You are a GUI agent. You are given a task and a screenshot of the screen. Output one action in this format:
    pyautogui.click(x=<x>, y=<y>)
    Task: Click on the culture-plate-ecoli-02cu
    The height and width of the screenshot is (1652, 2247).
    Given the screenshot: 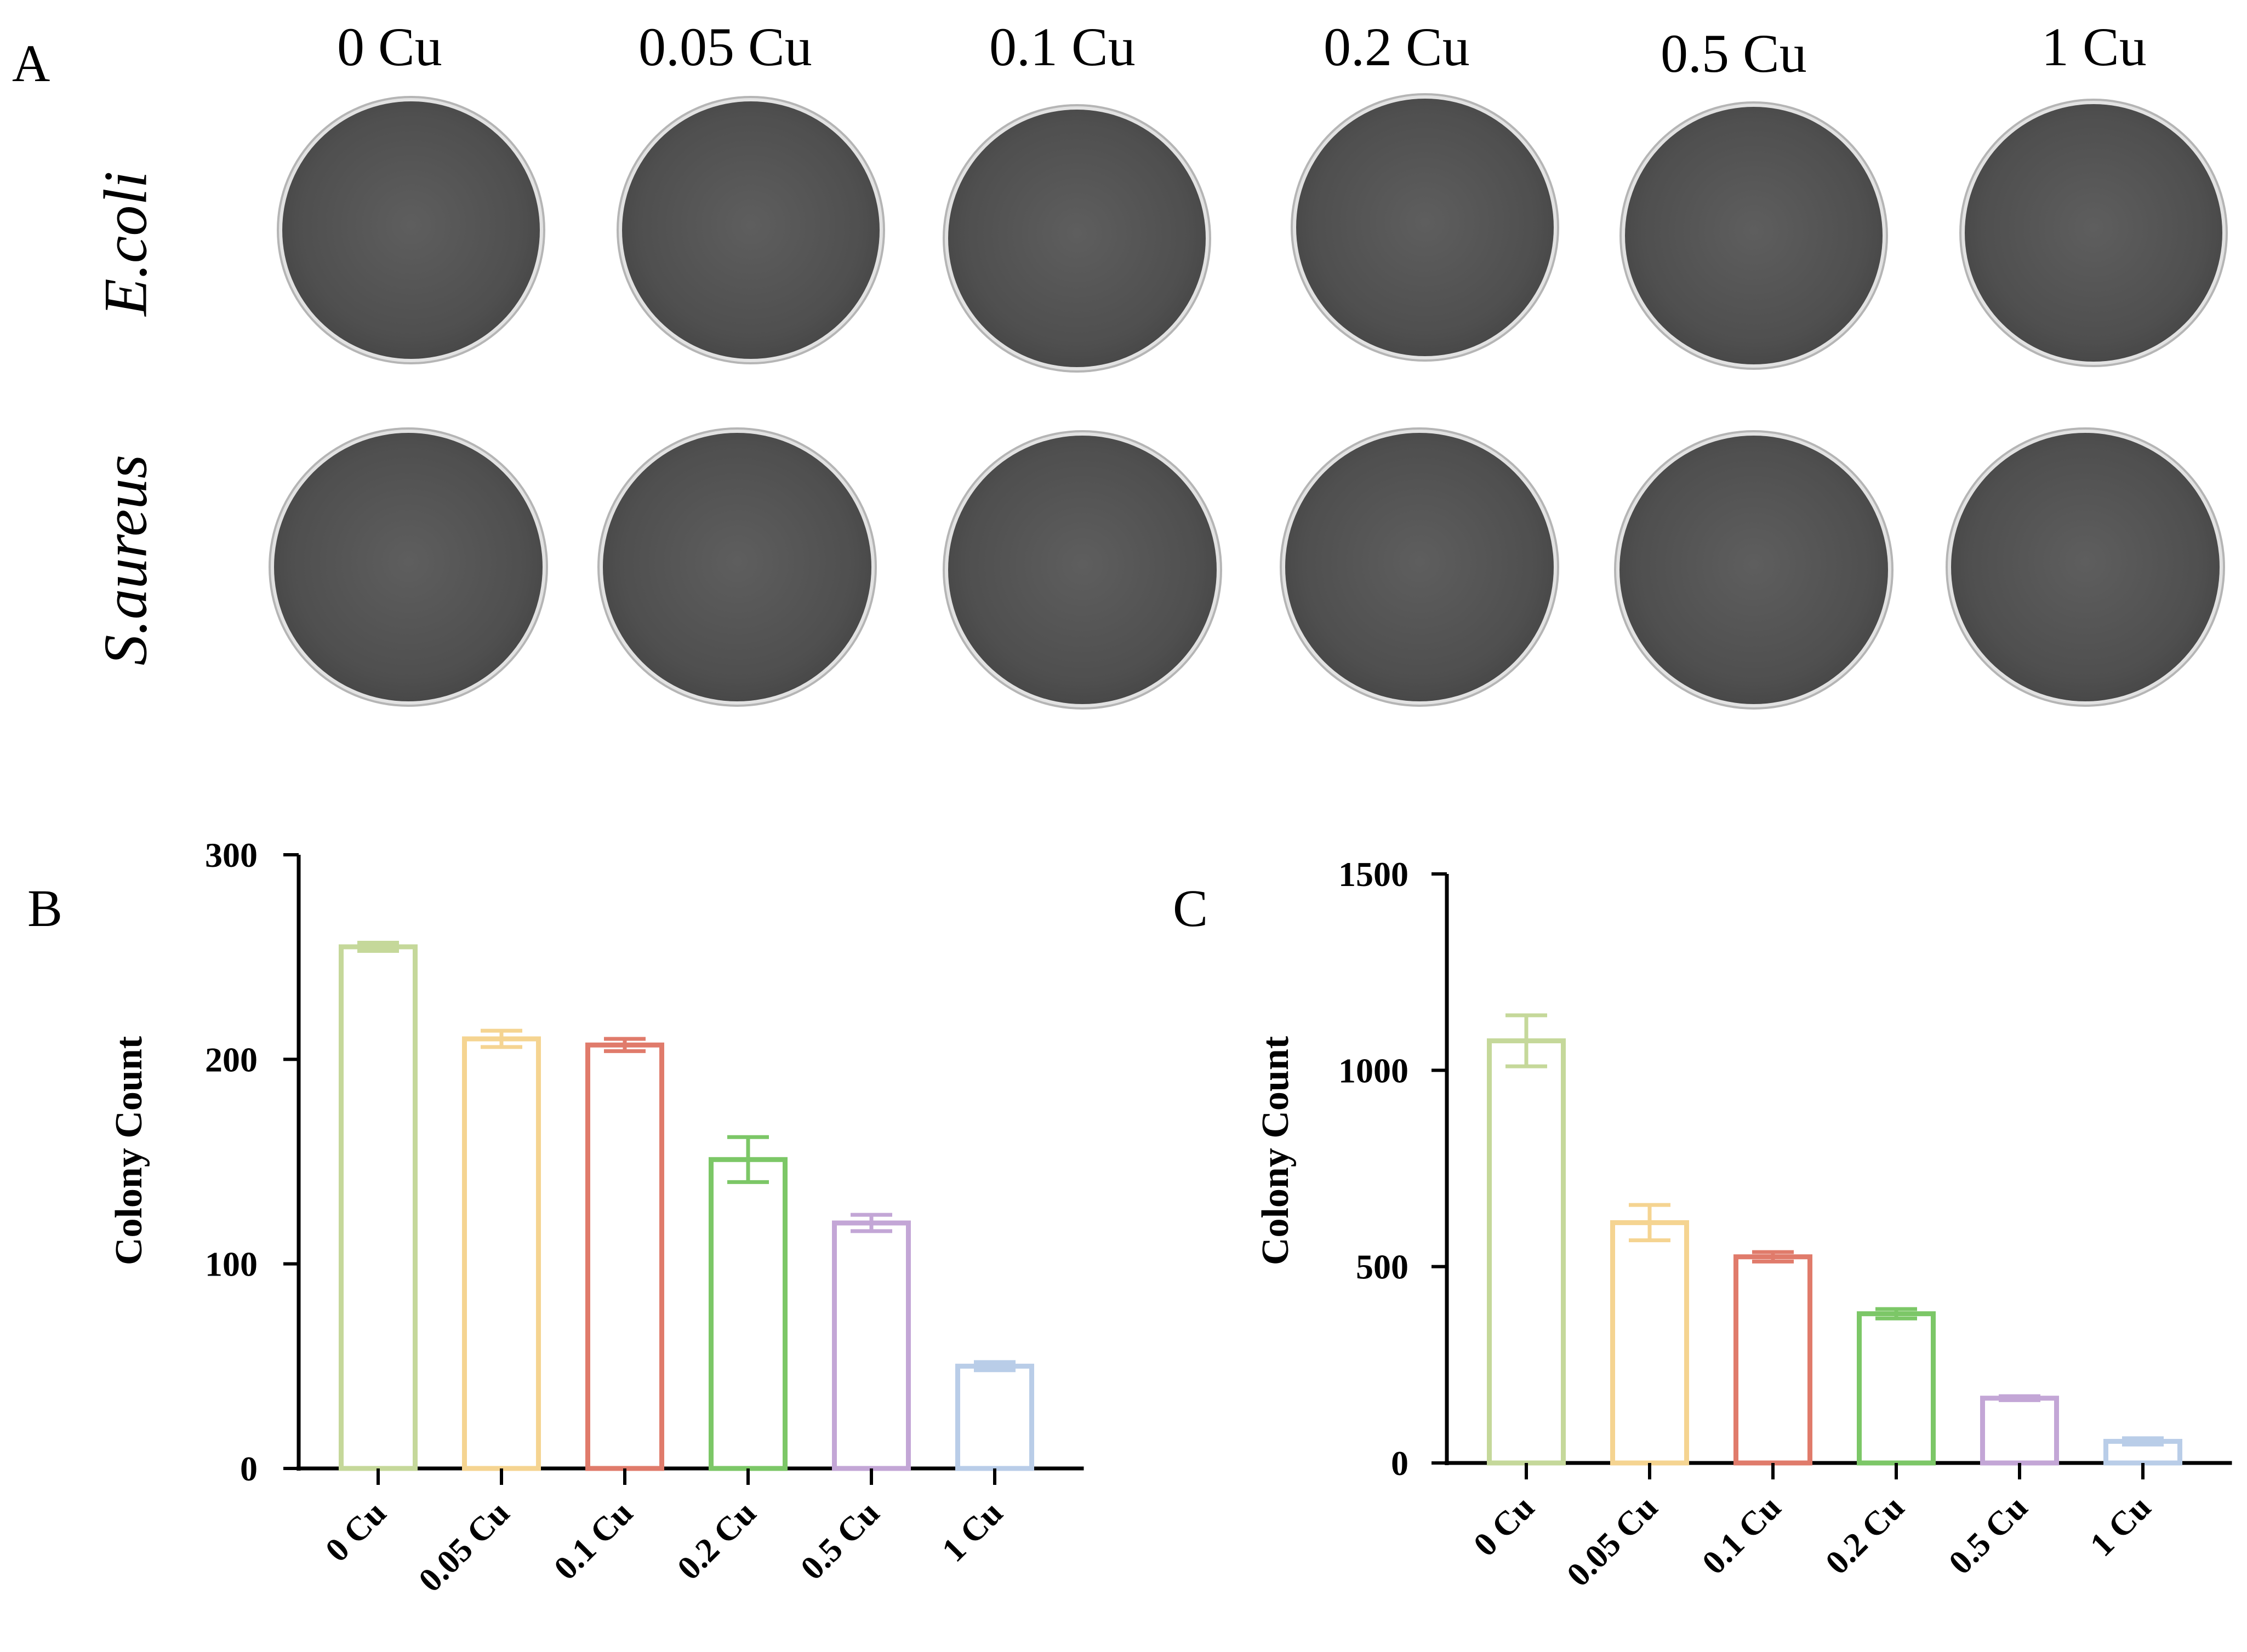 What is the action you would take?
    pyautogui.click(x=1425, y=227)
    